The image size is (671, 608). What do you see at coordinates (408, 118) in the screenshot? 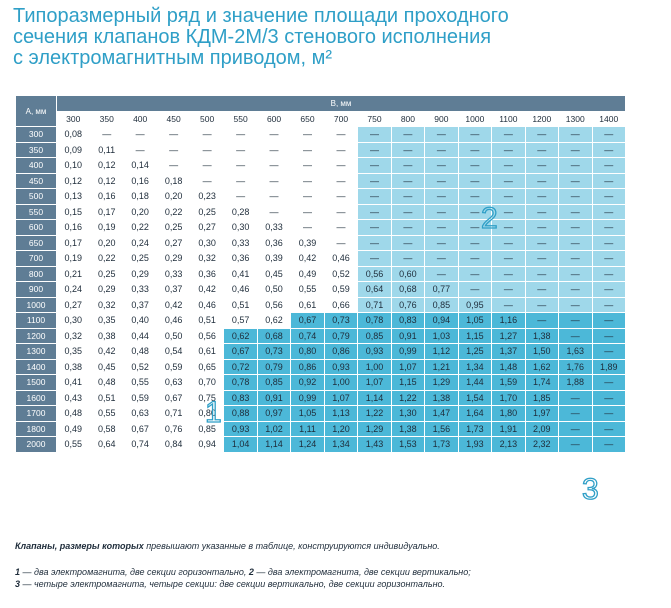
I see `b-value-header: 800` at bounding box center [408, 118].